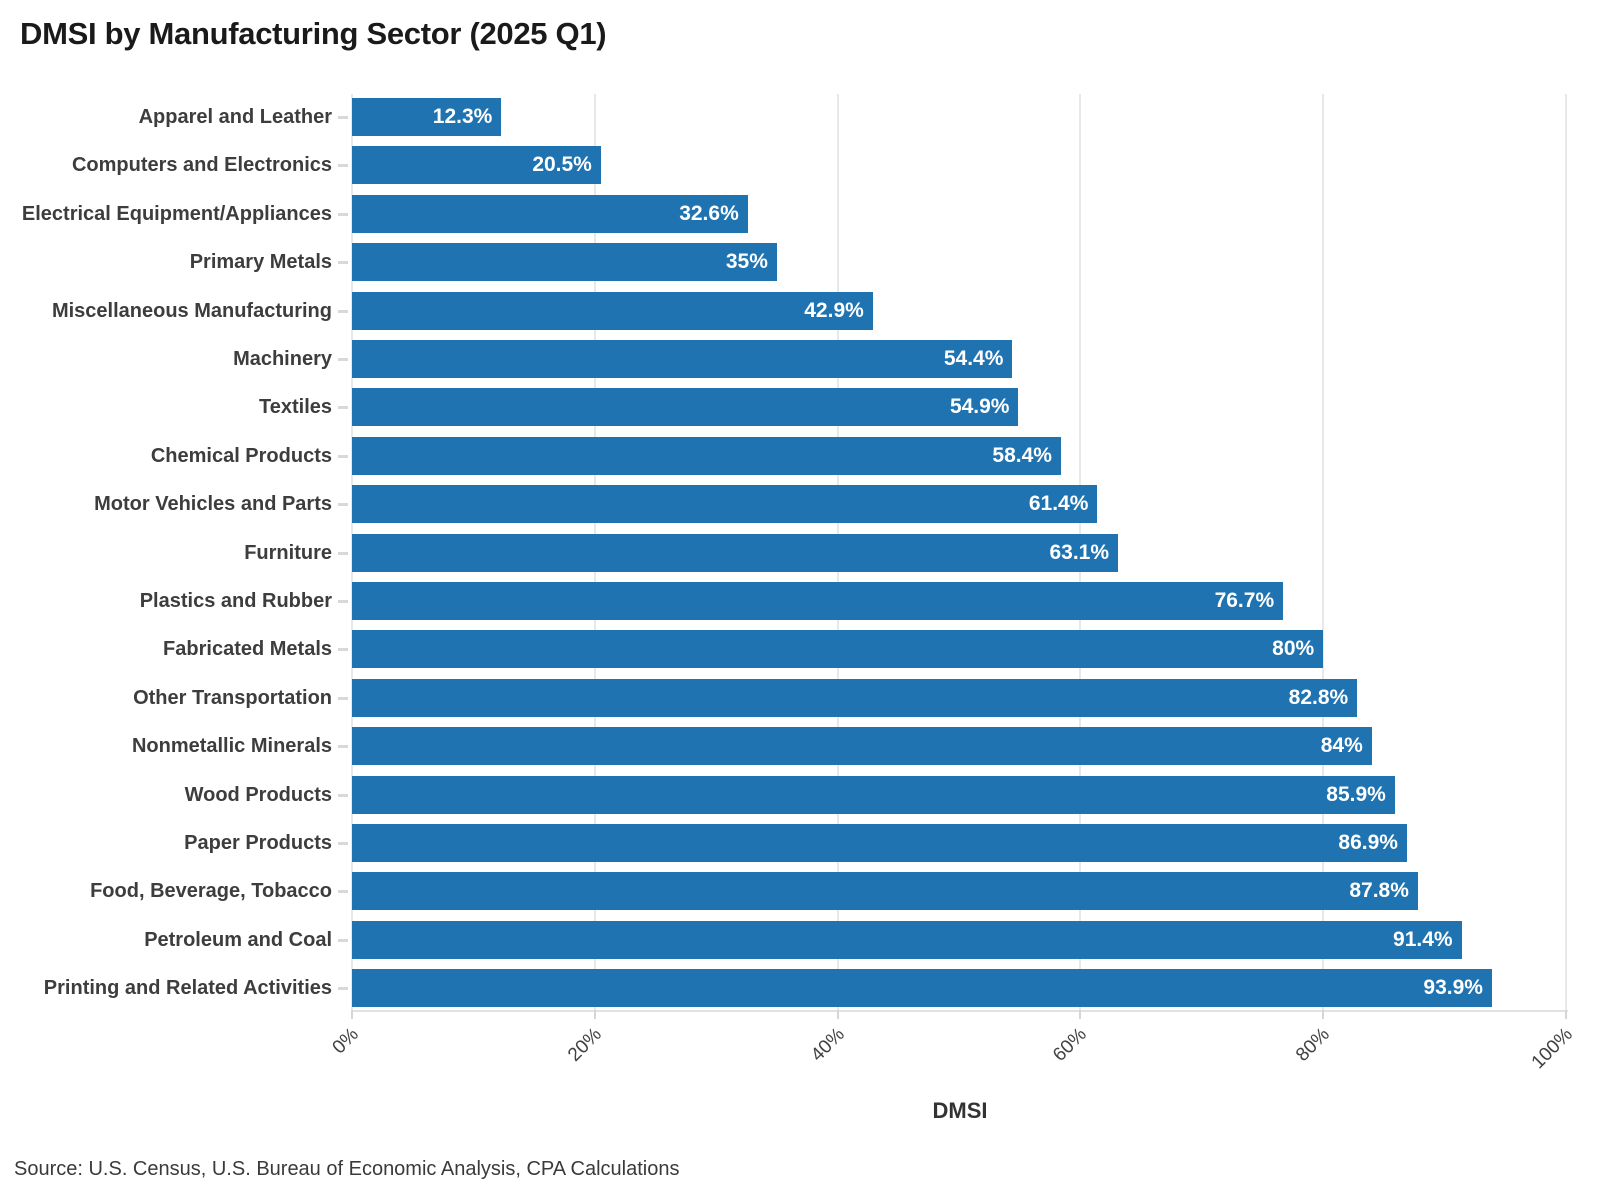  Describe the element at coordinates (564, 262) in the screenshot. I see `bar: 35%` at that location.